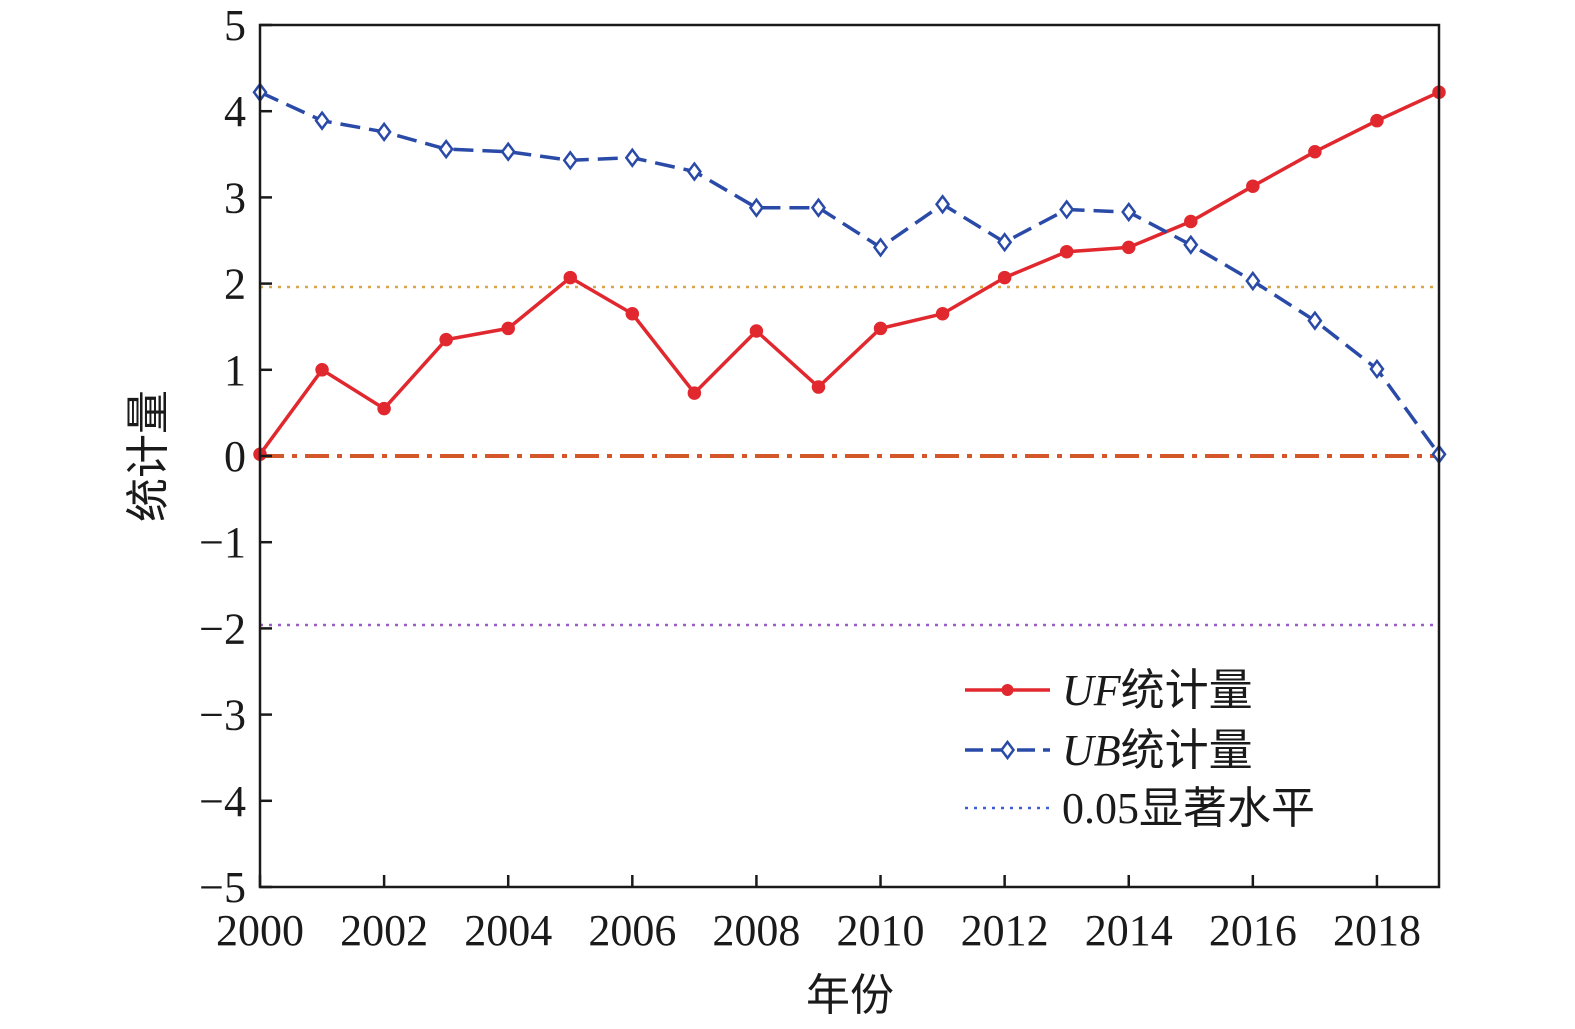  Describe the element at coordinates (942, 314) in the screenshot. I see `point-UF-2011` at that location.